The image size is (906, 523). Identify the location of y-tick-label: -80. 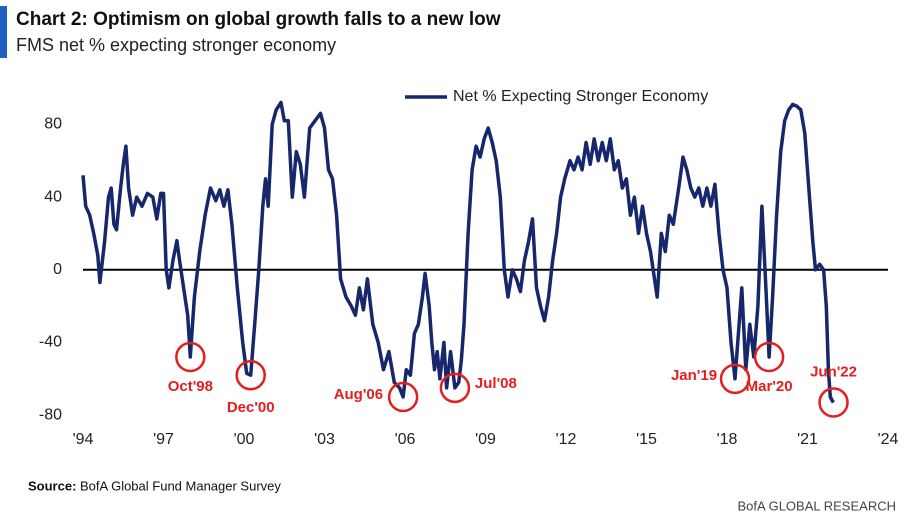
(50, 414).